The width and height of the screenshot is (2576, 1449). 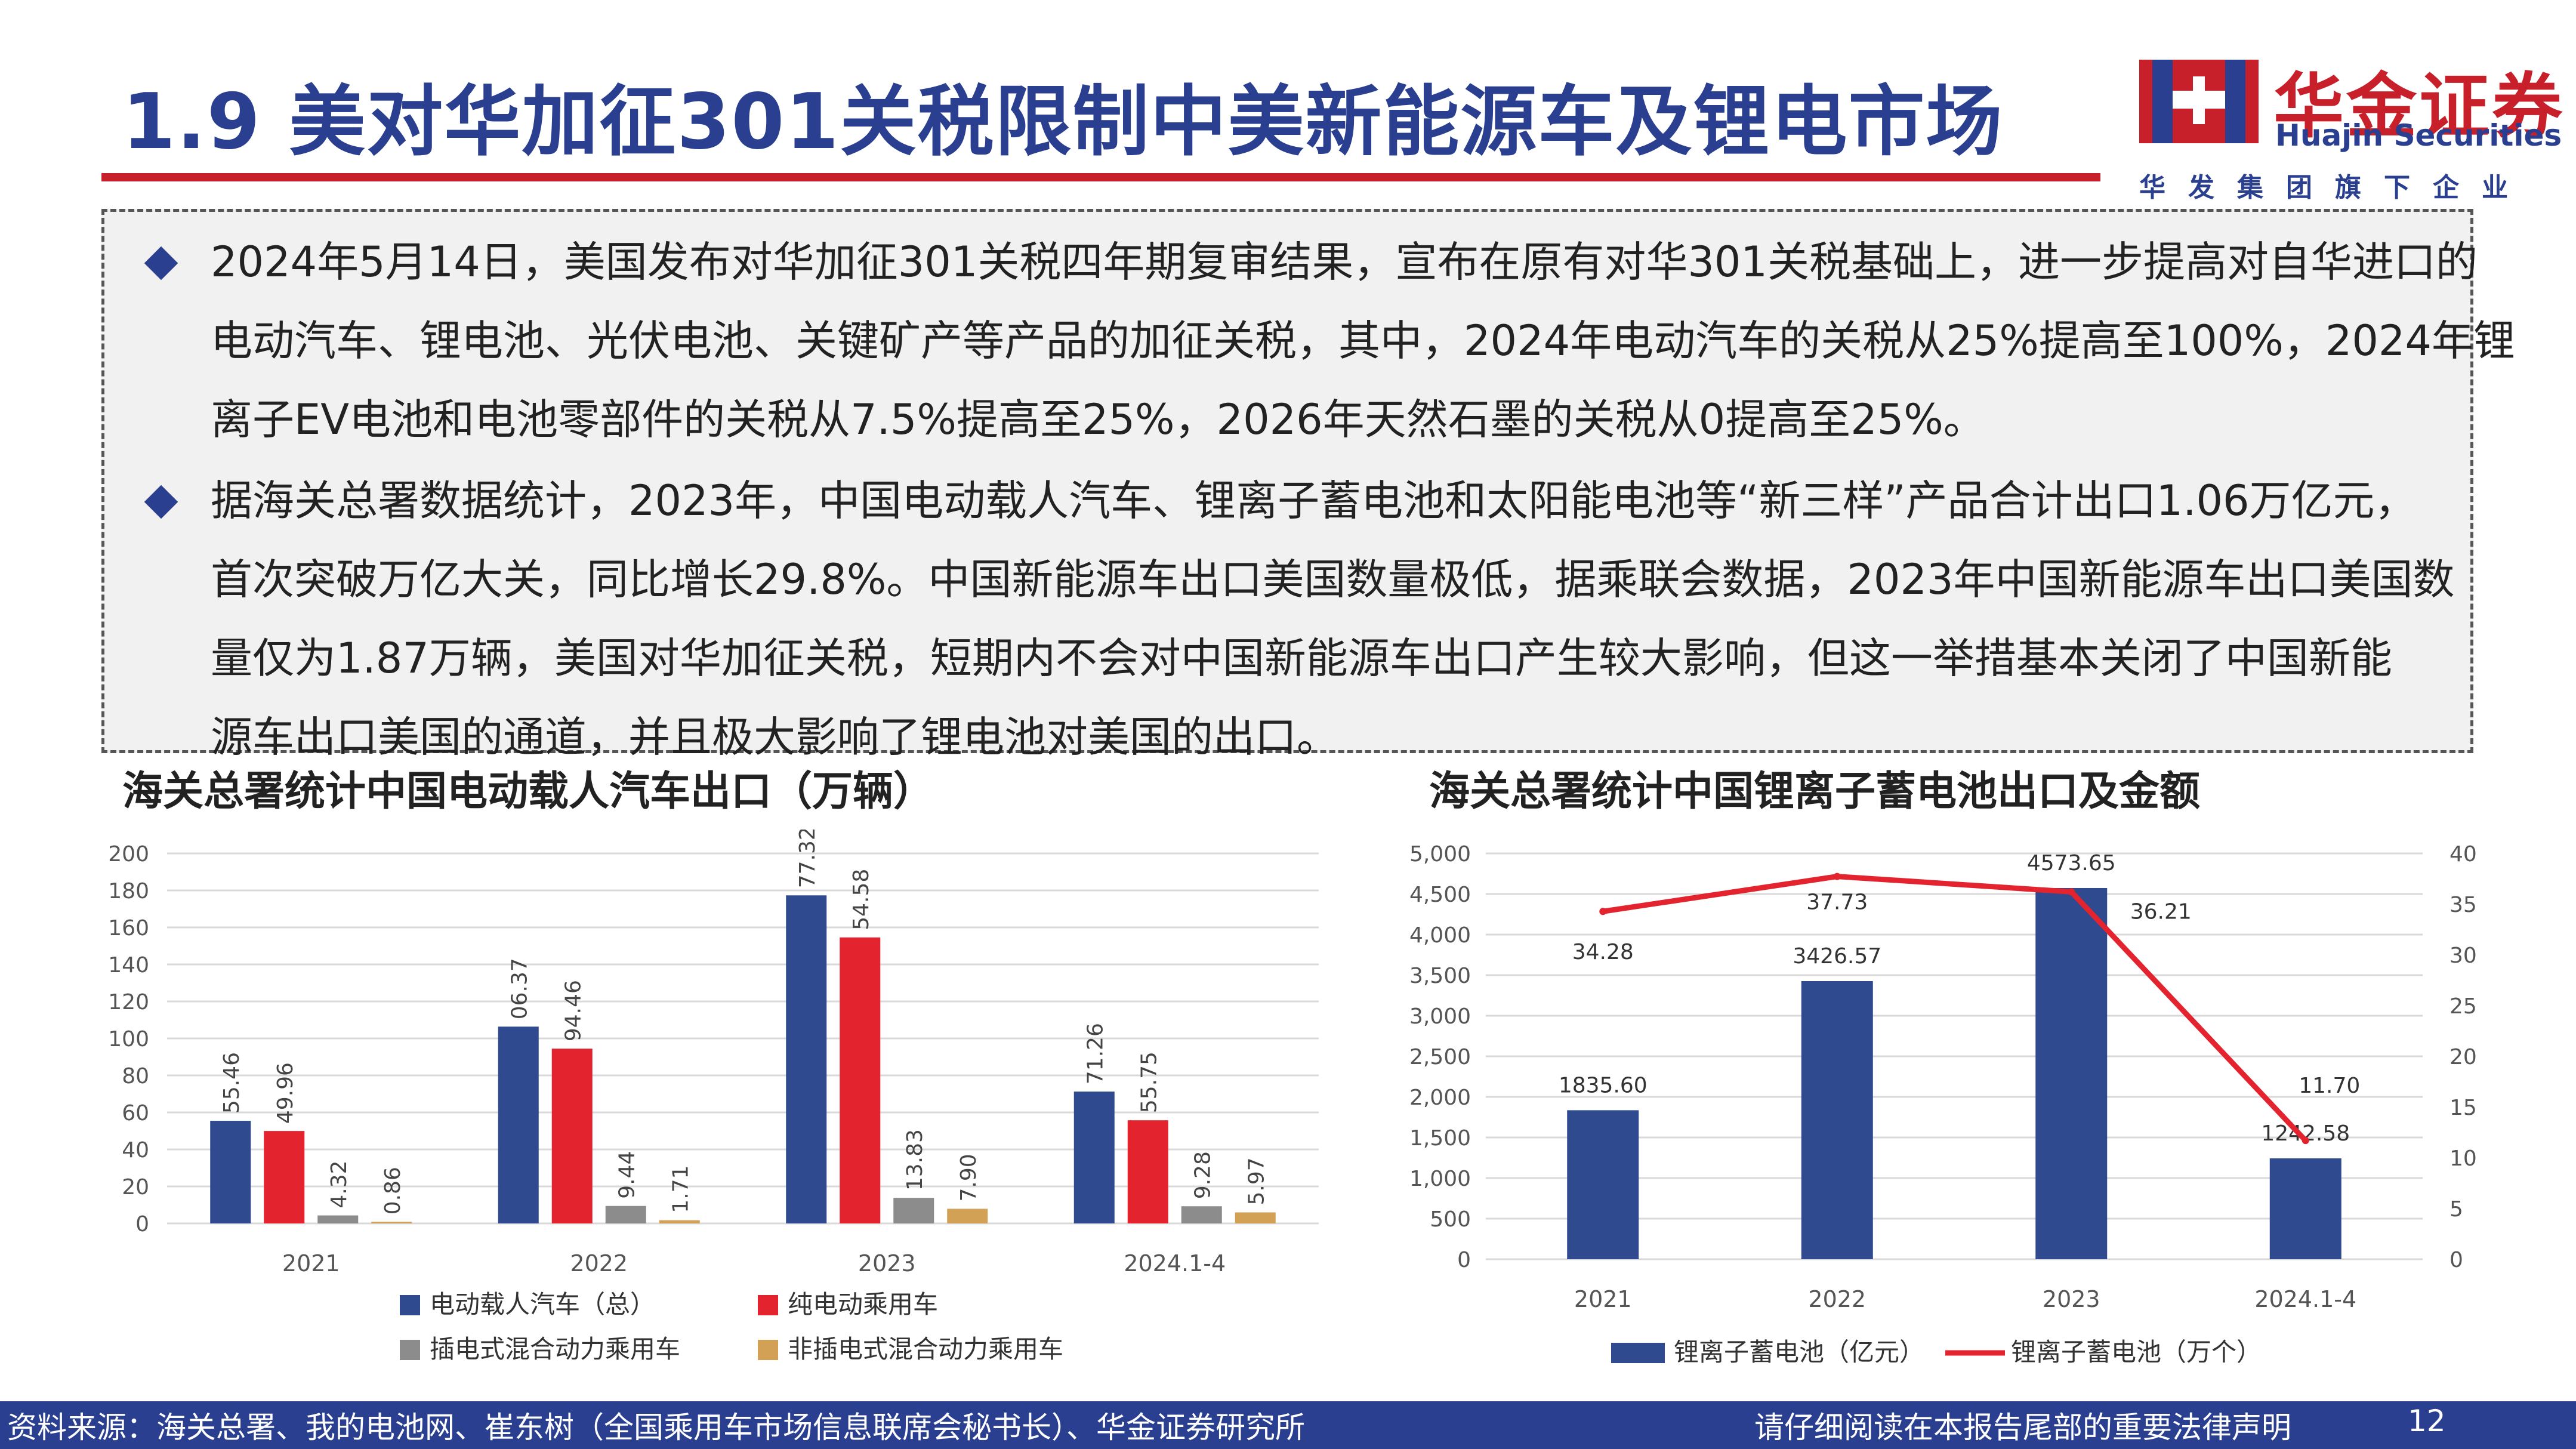 I want to click on y2-tick-label: 30, so click(x=2463, y=956).